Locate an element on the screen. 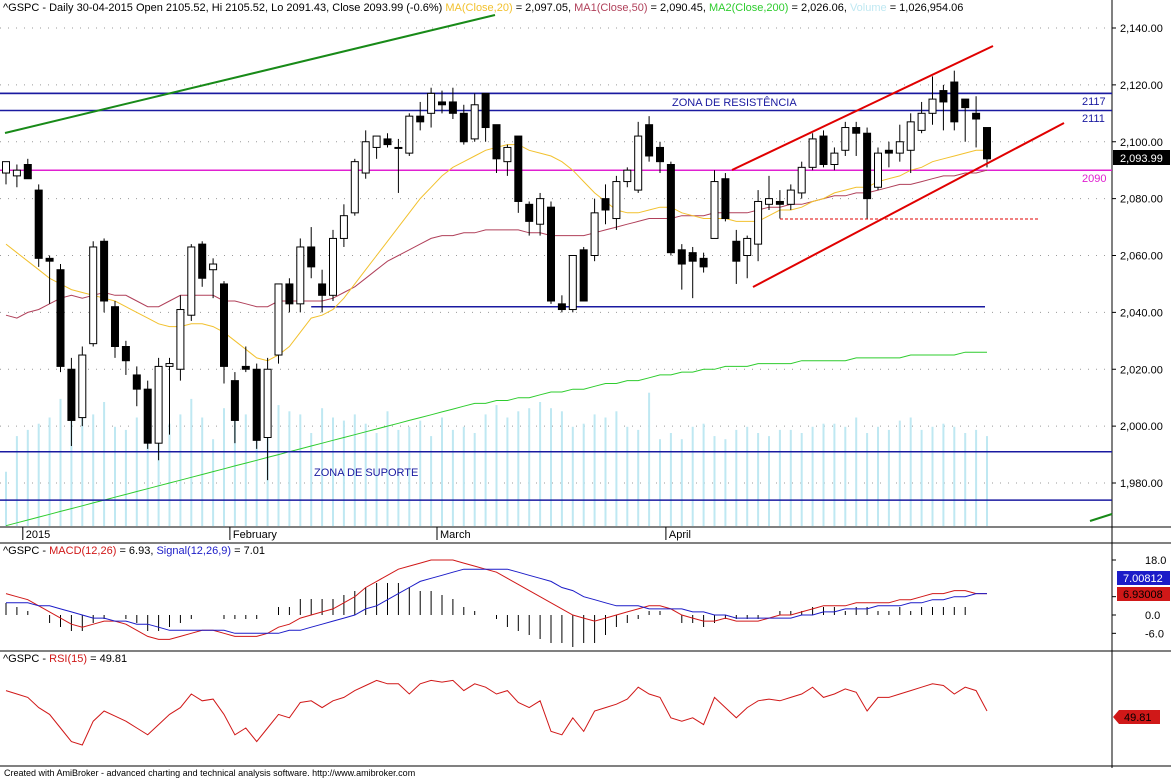 The image size is (1171, 781). signal-line is located at coordinates (496, 601).